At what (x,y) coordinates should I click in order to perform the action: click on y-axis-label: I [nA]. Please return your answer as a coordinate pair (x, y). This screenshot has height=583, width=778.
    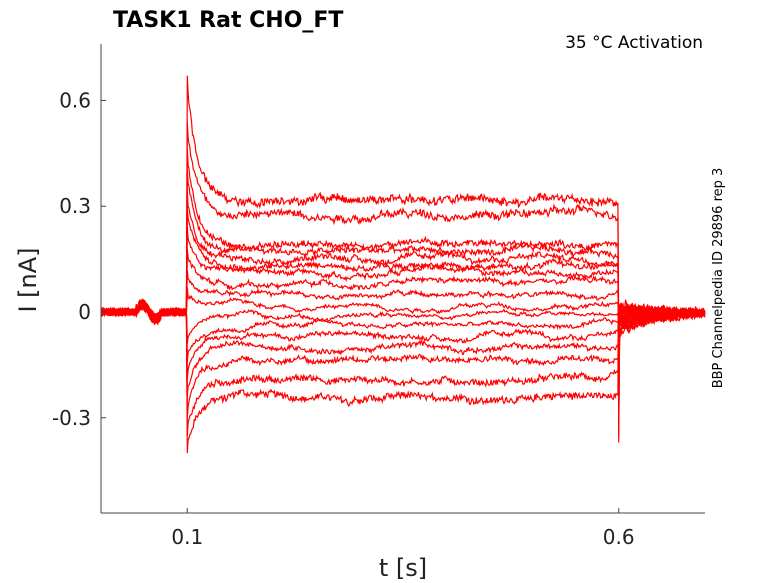
    Looking at the image, I should click on (28, 279).